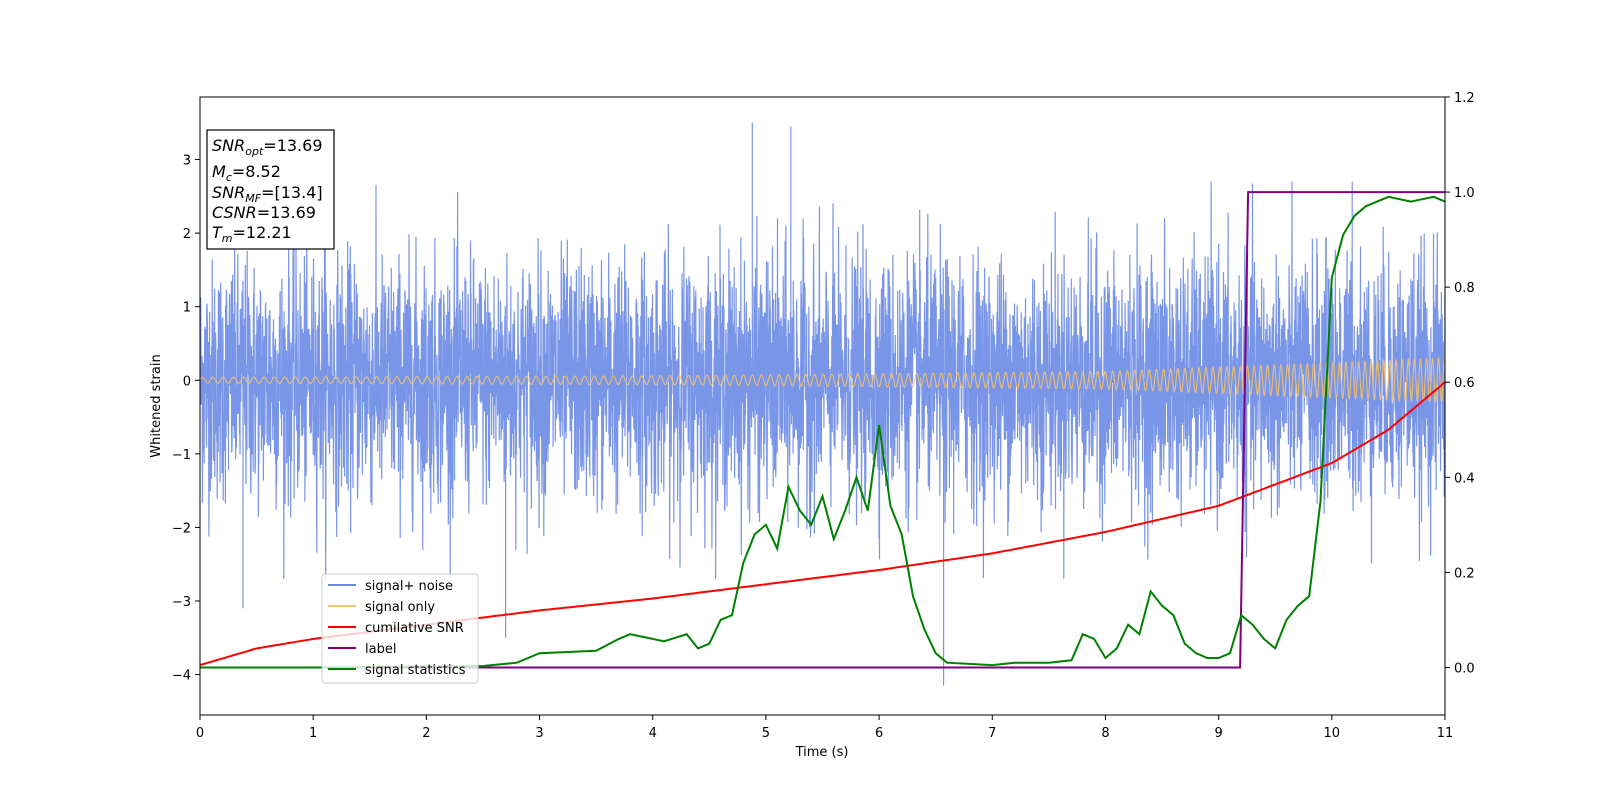  What do you see at coordinates (539, 733) in the screenshot?
I see `x-tick-label: 3` at bounding box center [539, 733].